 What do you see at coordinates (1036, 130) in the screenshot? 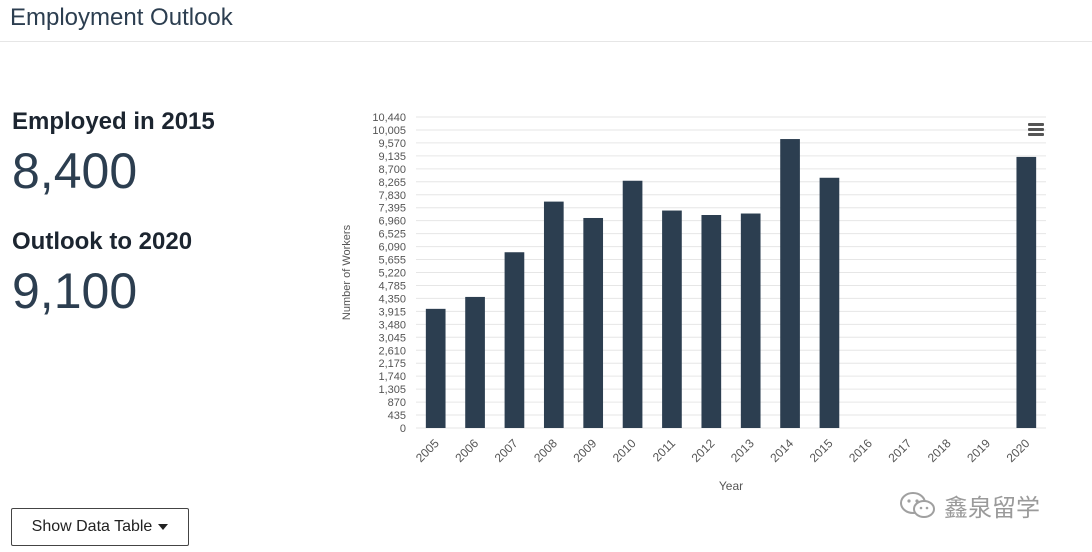
I see `chart-menu-icon` at bounding box center [1036, 130].